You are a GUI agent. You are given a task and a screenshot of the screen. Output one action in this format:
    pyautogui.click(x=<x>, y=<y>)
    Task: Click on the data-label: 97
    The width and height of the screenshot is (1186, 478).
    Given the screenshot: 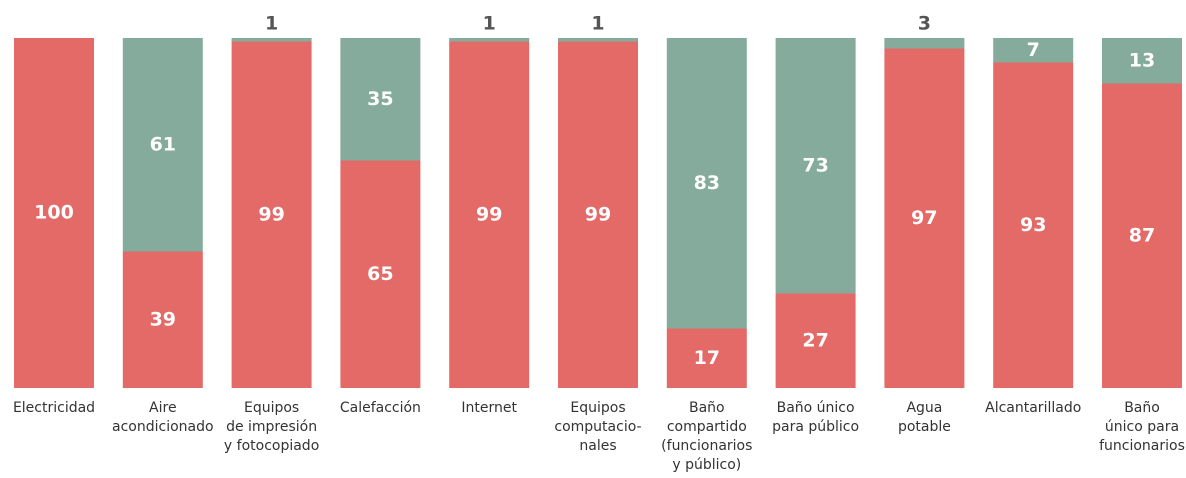 What is the action you would take?
    pyautogui.click(x=924, y=218)
    